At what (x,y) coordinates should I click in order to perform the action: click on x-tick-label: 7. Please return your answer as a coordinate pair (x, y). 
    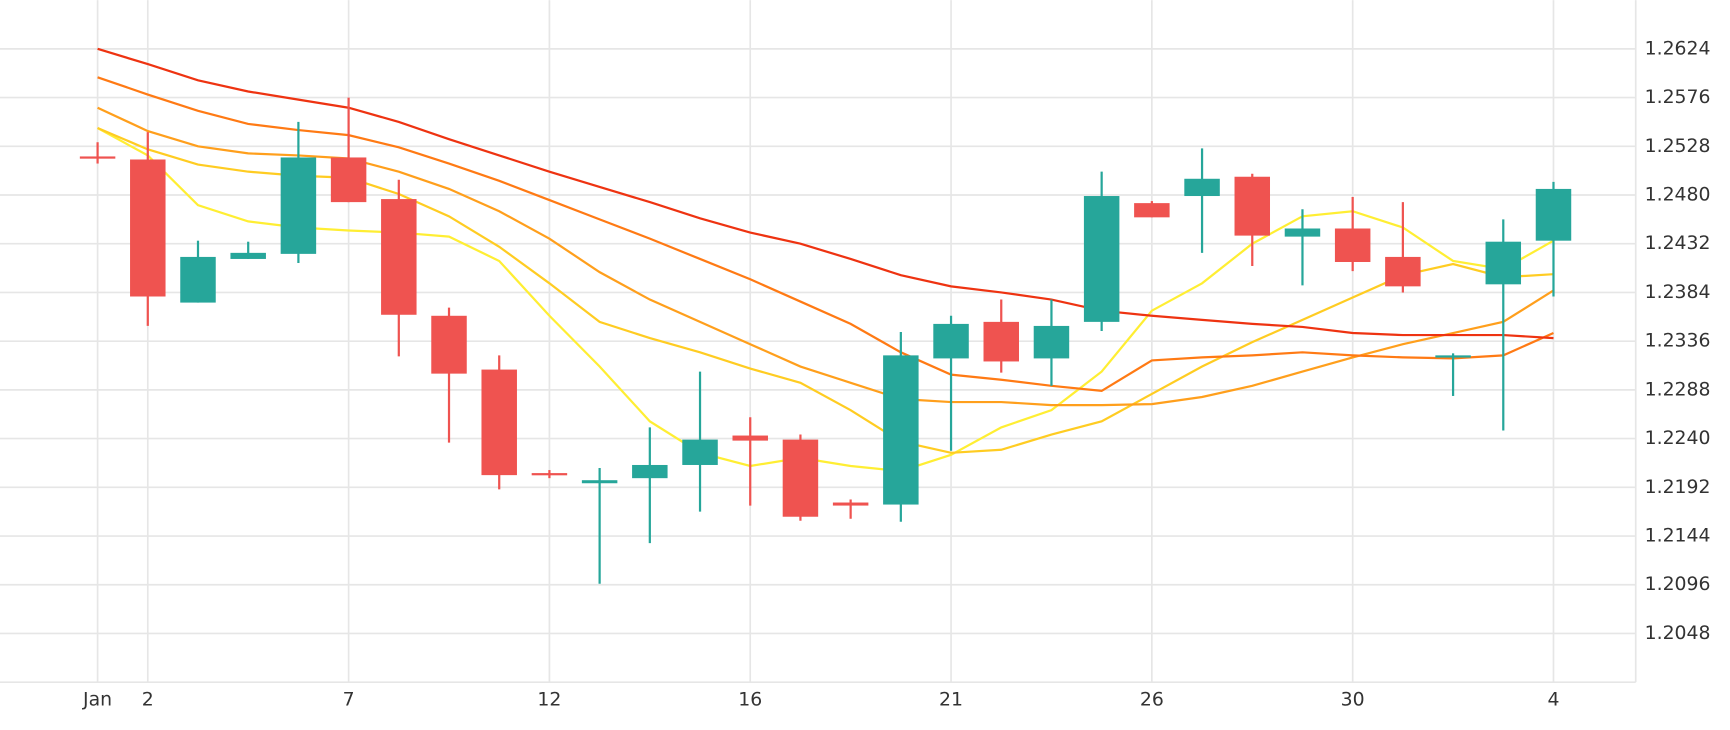
    Looking at the image, I should click on (349, 699).